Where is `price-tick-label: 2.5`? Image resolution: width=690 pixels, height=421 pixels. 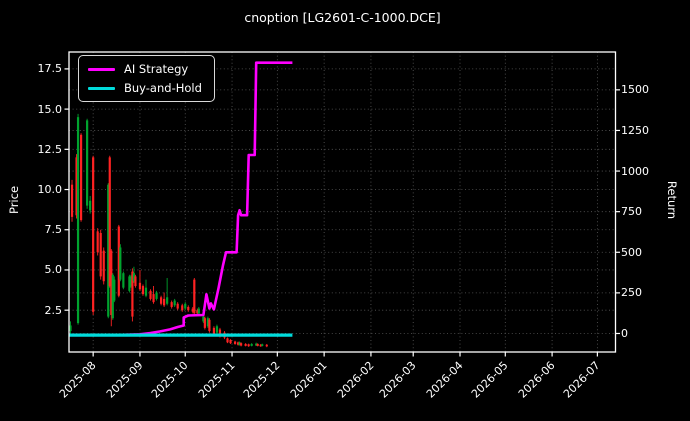
price-tick-label: 2.5 is located at coordinates (53, 310).